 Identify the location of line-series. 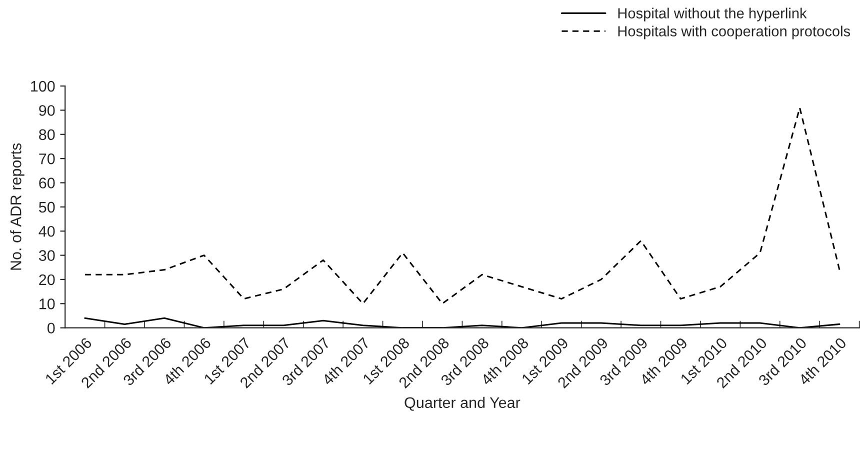
(462, 322).